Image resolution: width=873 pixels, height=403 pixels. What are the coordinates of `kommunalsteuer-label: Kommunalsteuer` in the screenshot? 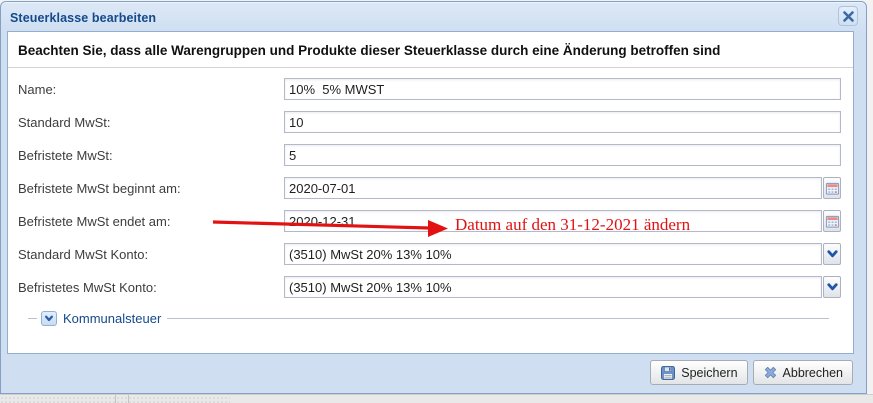 It's located at (112, 318).